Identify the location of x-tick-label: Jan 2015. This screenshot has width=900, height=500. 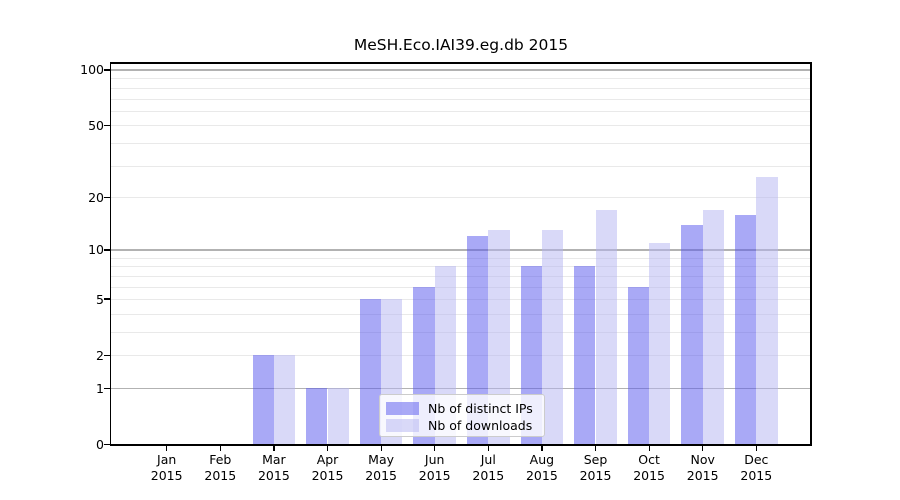
(167, 467).